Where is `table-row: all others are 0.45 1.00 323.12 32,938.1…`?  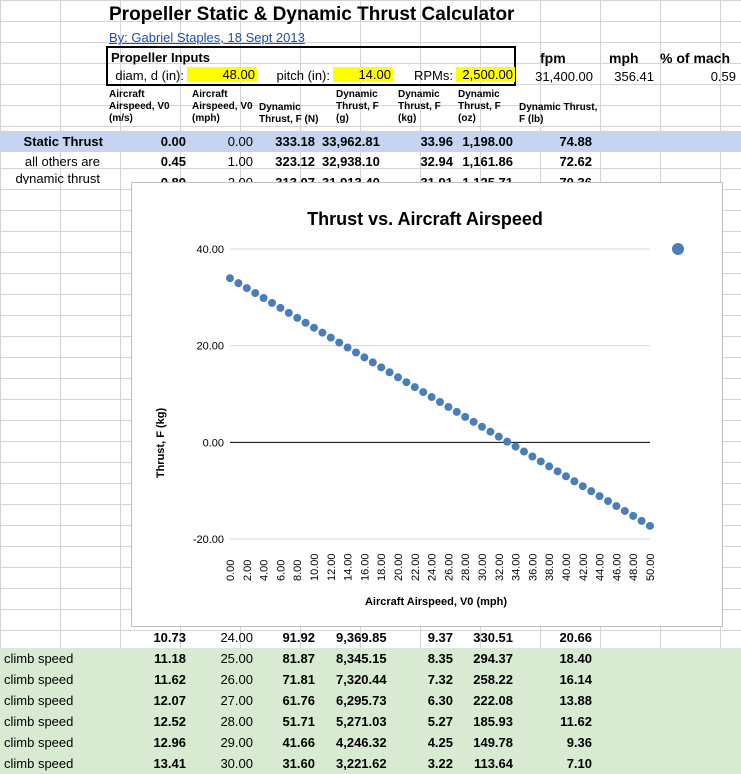
table-row: all others are 0.45 1.00 323.12 32,938.1… is located at coordinates (370, 161).